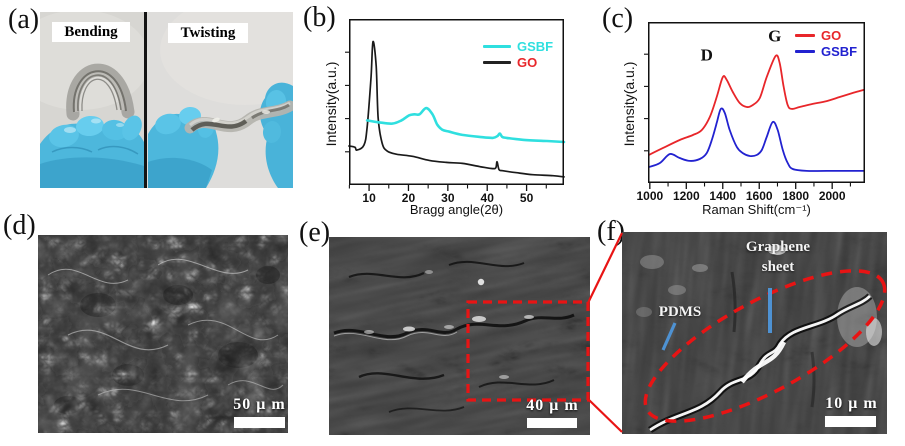 The height and width of the screenshot is (446, 905). I want to click on xrd-x-axis-label: Bragg angle(2θ), so click(456, 209).